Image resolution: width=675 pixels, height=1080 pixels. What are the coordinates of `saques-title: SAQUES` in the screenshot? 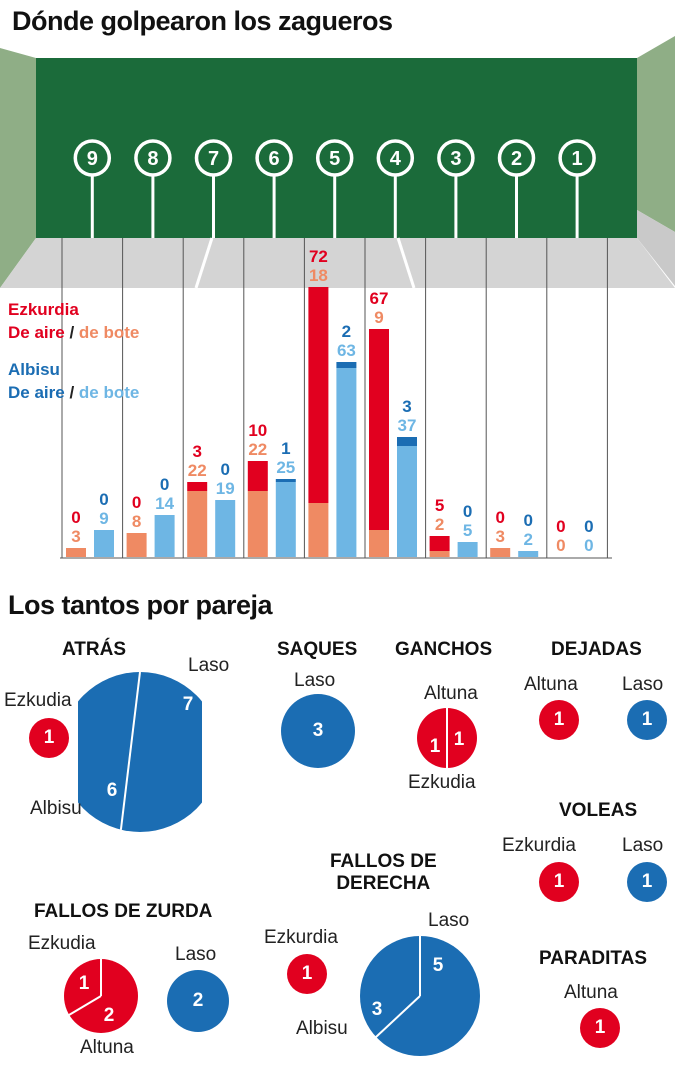 It's located at (317, 649).